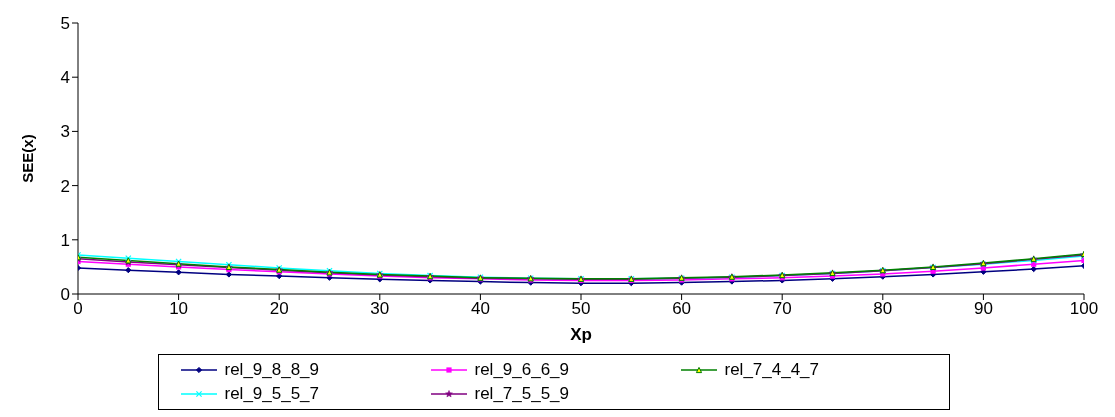 This screenshot has height=417, width=1115. What do you see at coordinates (65, 78) in the screenshot?
I see `y-tick-label: 4` at bounding box center [65, 78].